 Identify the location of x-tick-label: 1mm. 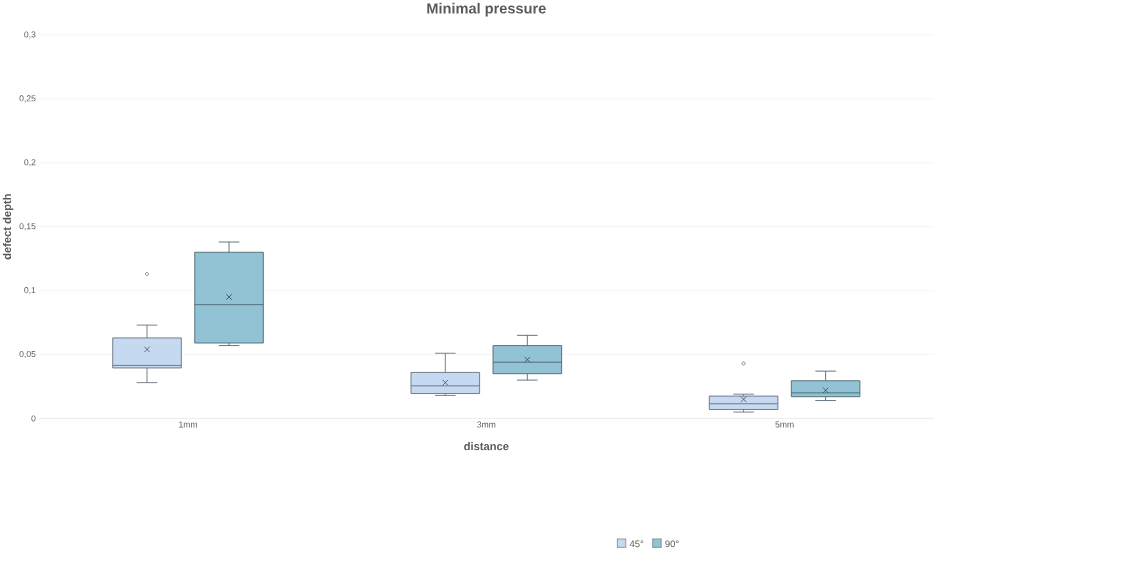
(188, 424).